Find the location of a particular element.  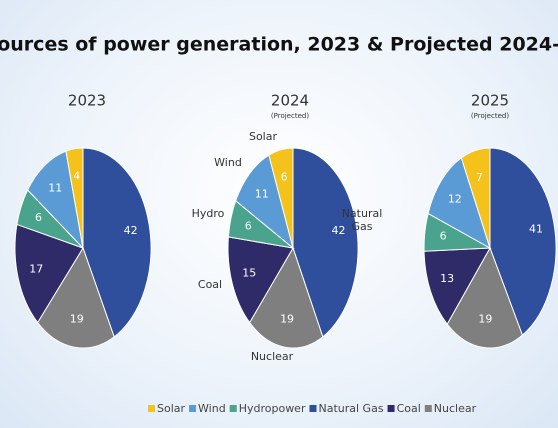

data-label: 15 is located at coordinates (249, 273).